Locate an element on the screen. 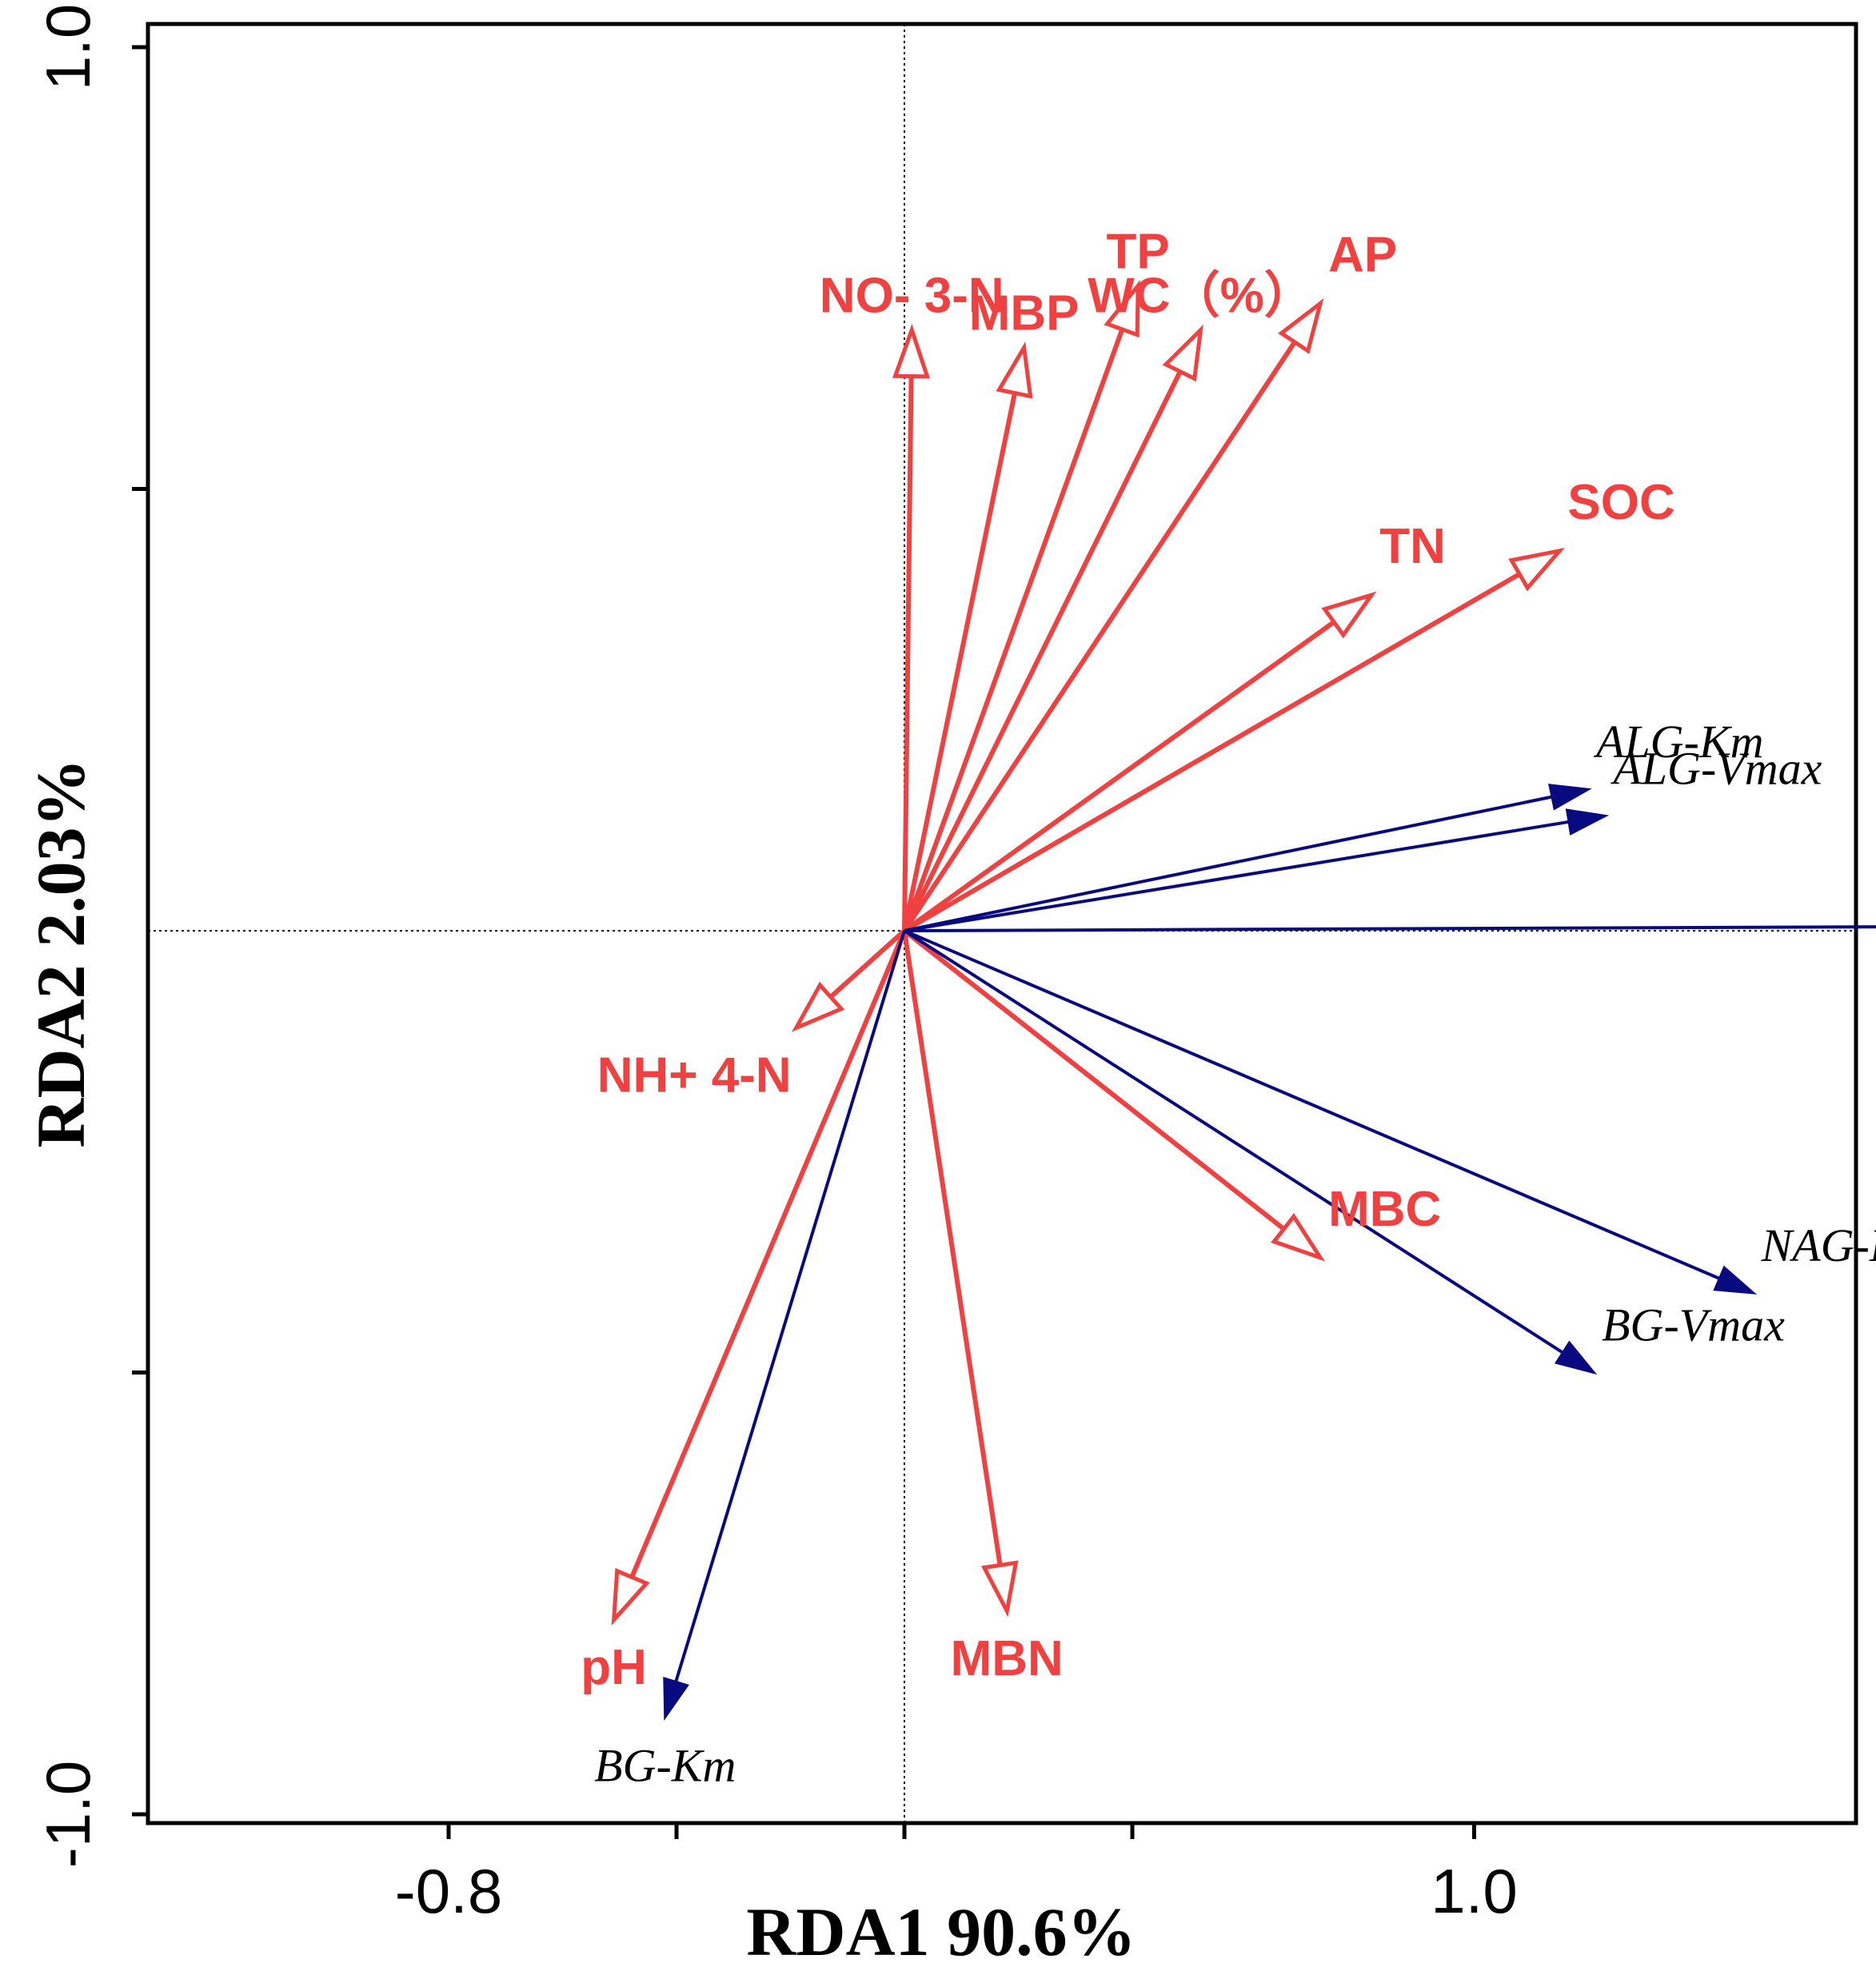 The image size is (1876, 1979). env-mbc-arrowhead is located at coordinates (1299, 1237).